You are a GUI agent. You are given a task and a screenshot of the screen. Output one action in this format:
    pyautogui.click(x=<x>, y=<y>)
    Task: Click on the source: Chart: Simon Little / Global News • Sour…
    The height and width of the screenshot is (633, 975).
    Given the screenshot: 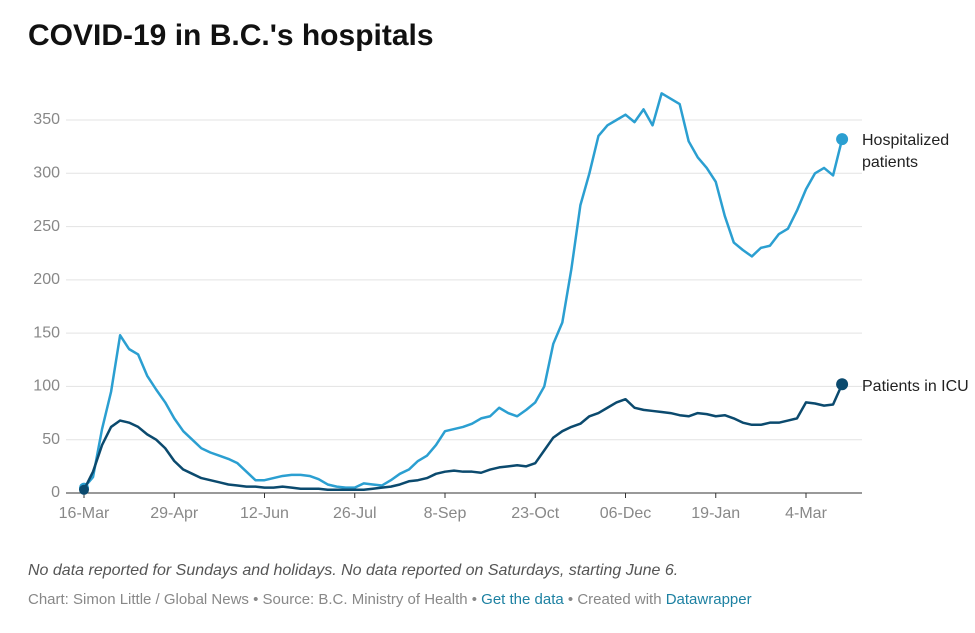 What is the action you would take?
    pyautogui.click(x=390, y=599)
    